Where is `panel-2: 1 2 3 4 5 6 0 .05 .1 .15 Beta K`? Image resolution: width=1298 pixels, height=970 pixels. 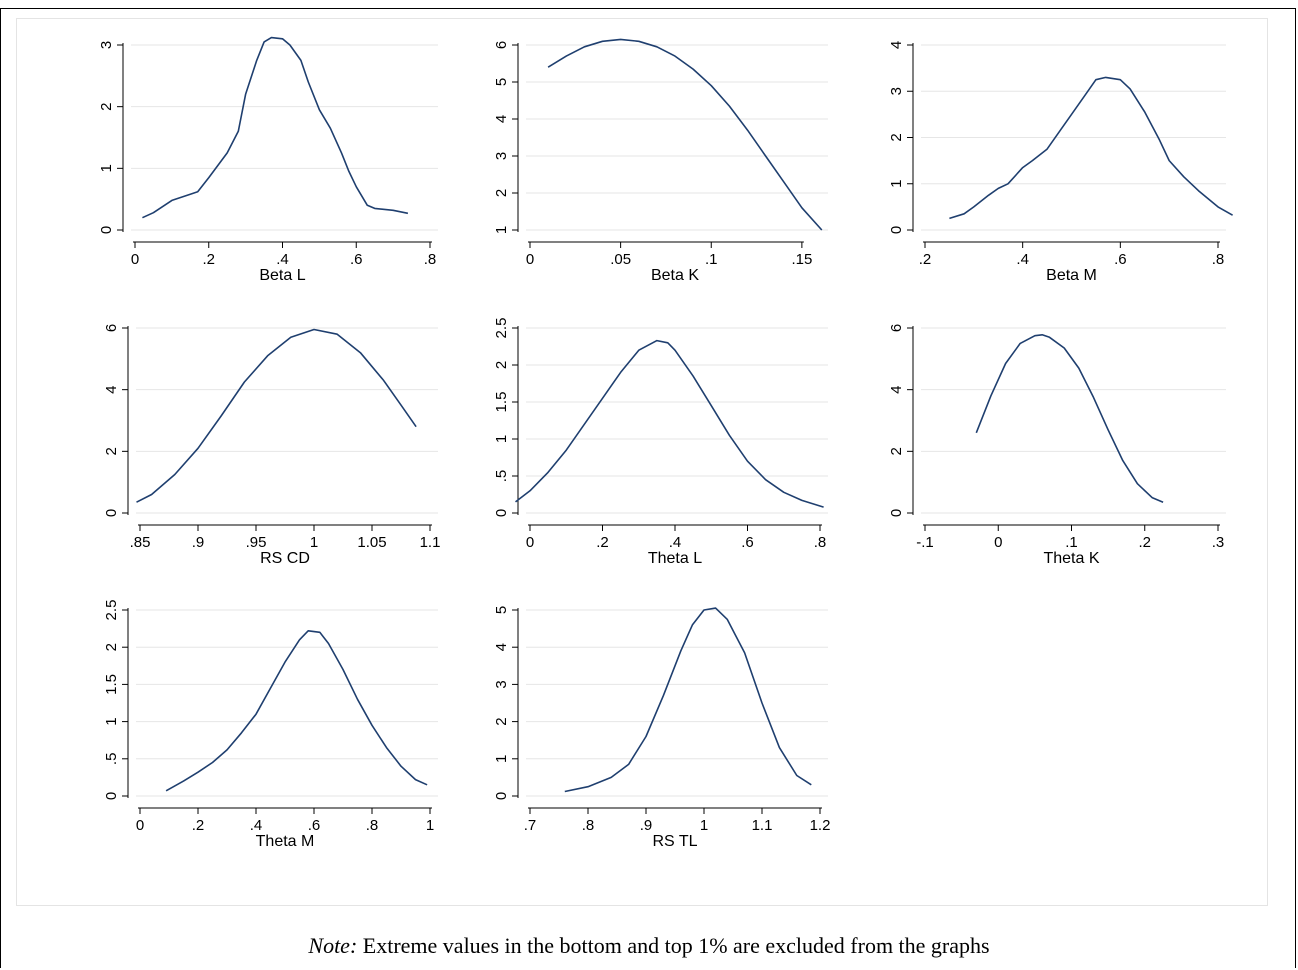
panel-2: 1 2 3 4 5 6 0 .05 .1 .15 Beta K is located at coordinates (660, 161).